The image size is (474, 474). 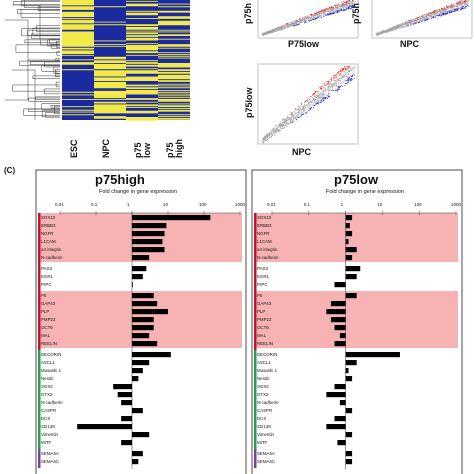 I want to click on gene-label: PAX3, so click(x=46, y=268).